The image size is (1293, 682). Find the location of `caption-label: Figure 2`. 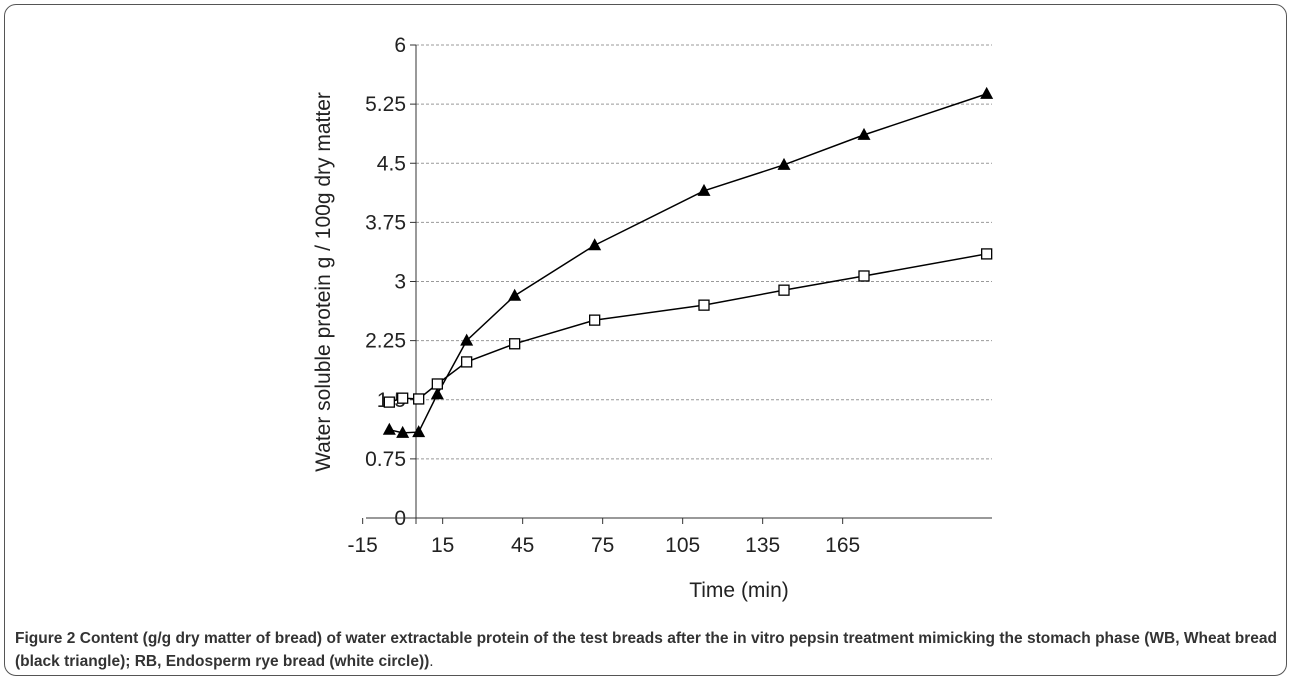

caption-label: Figure 2 is located at coordinates (45, 638).